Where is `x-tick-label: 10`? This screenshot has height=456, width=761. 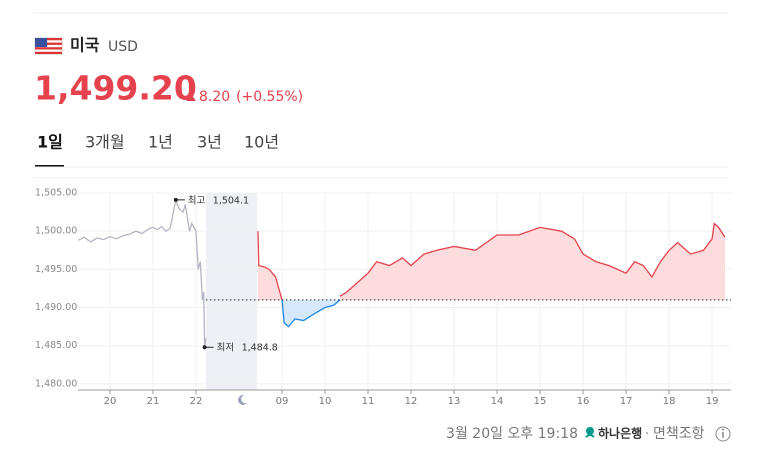
x-tick-label: 10 is located at coordinates (325, 401).